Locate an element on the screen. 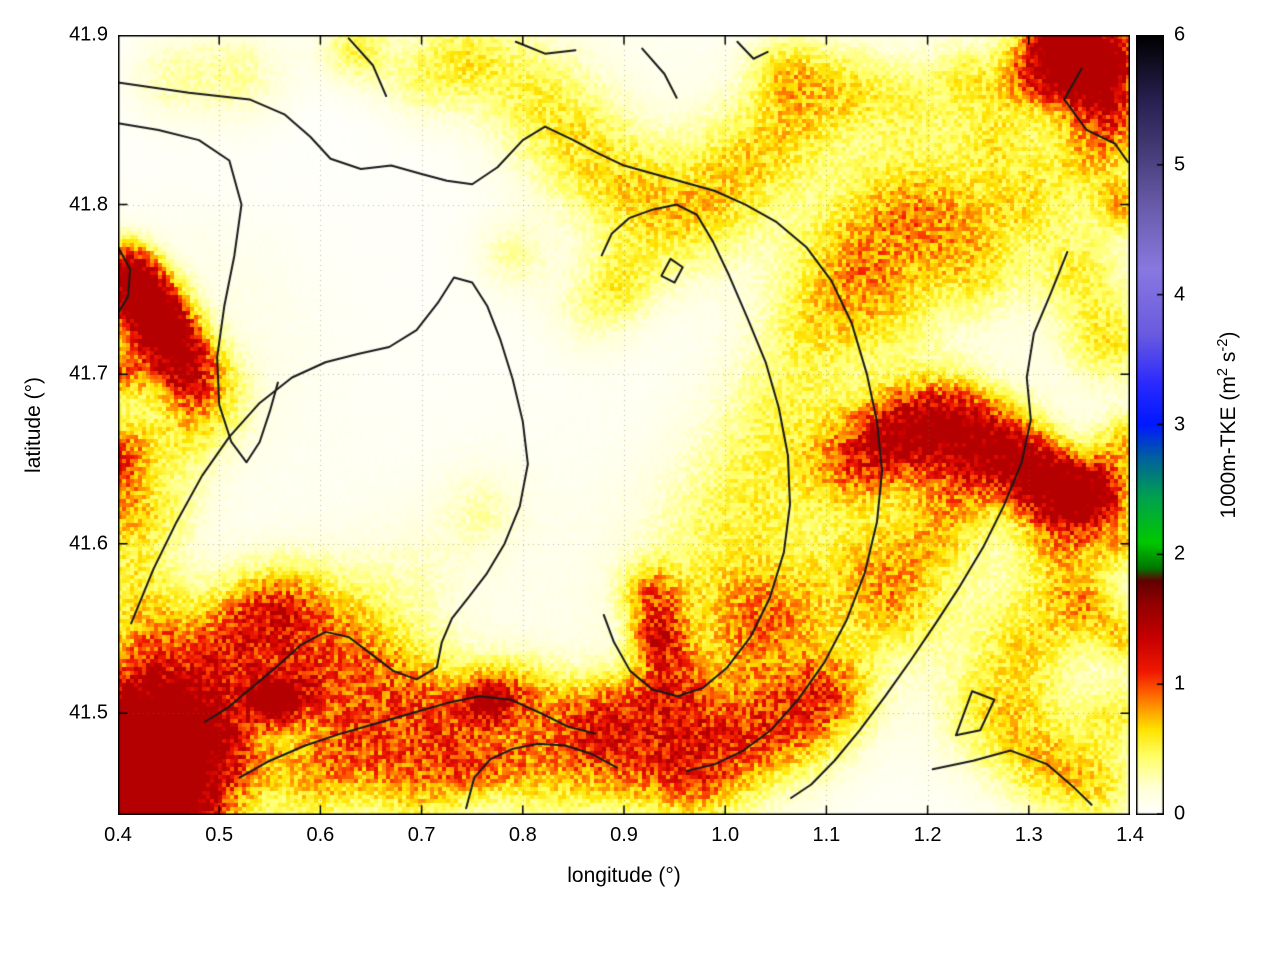 Image resolution: width=1280 pixels, height=960 pixels. x-axis-label: longitude (°) is located at coordinates (624, 875).